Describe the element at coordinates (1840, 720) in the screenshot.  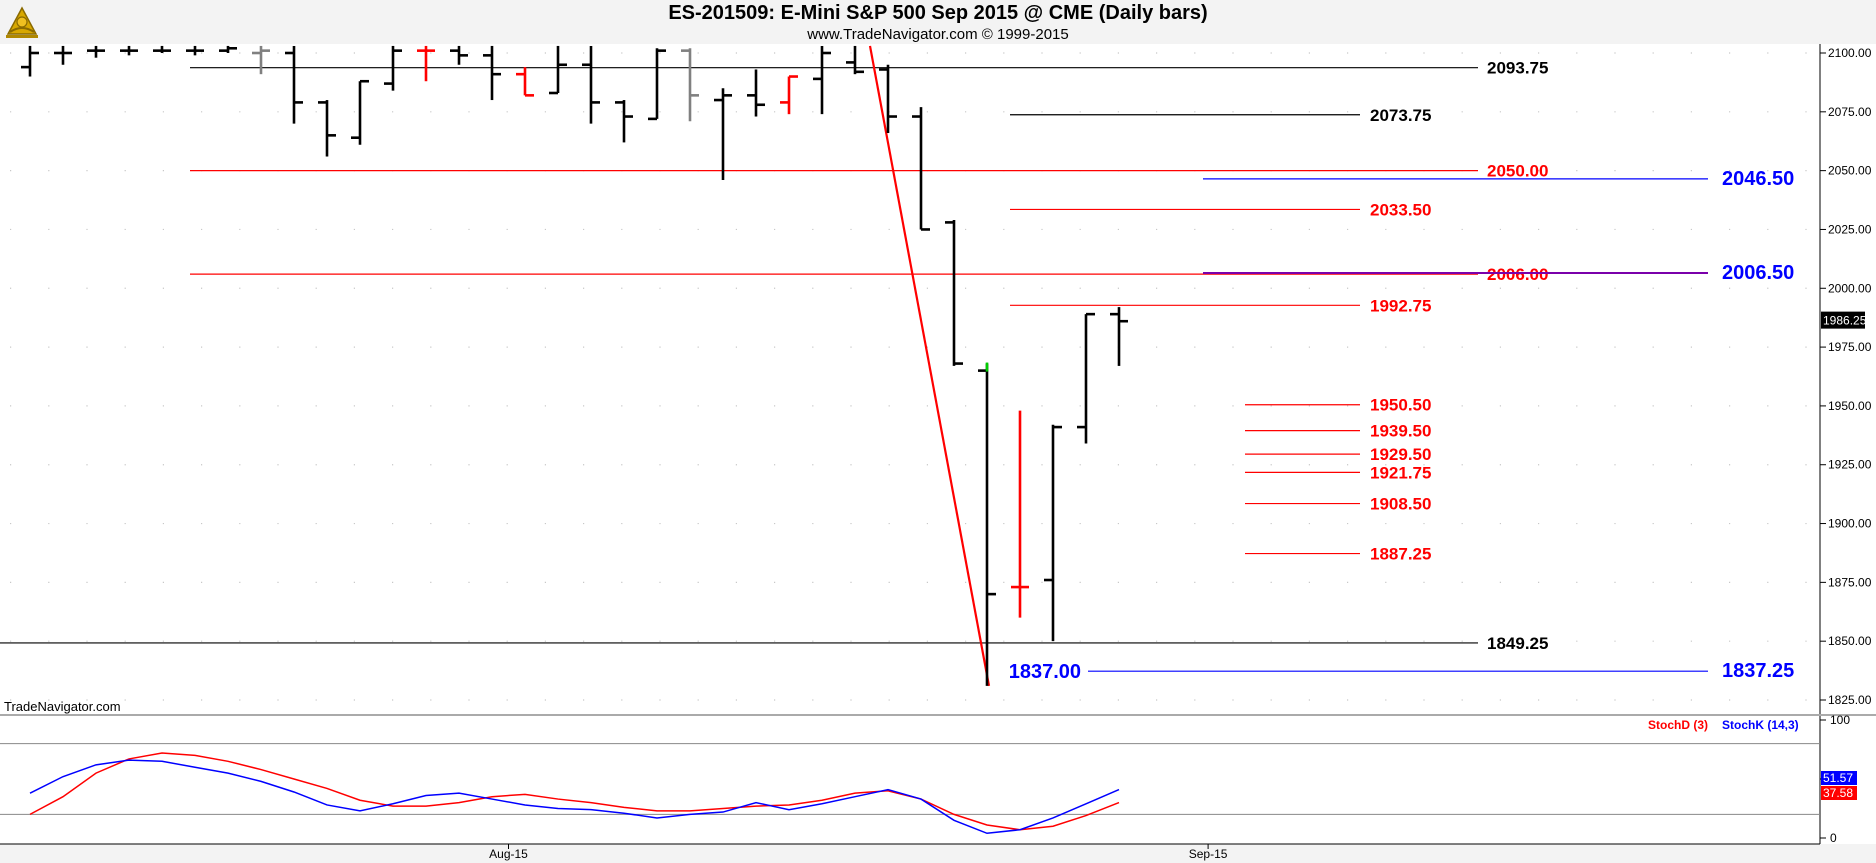
I see `stoch-y-tick-label: 100` at that location.